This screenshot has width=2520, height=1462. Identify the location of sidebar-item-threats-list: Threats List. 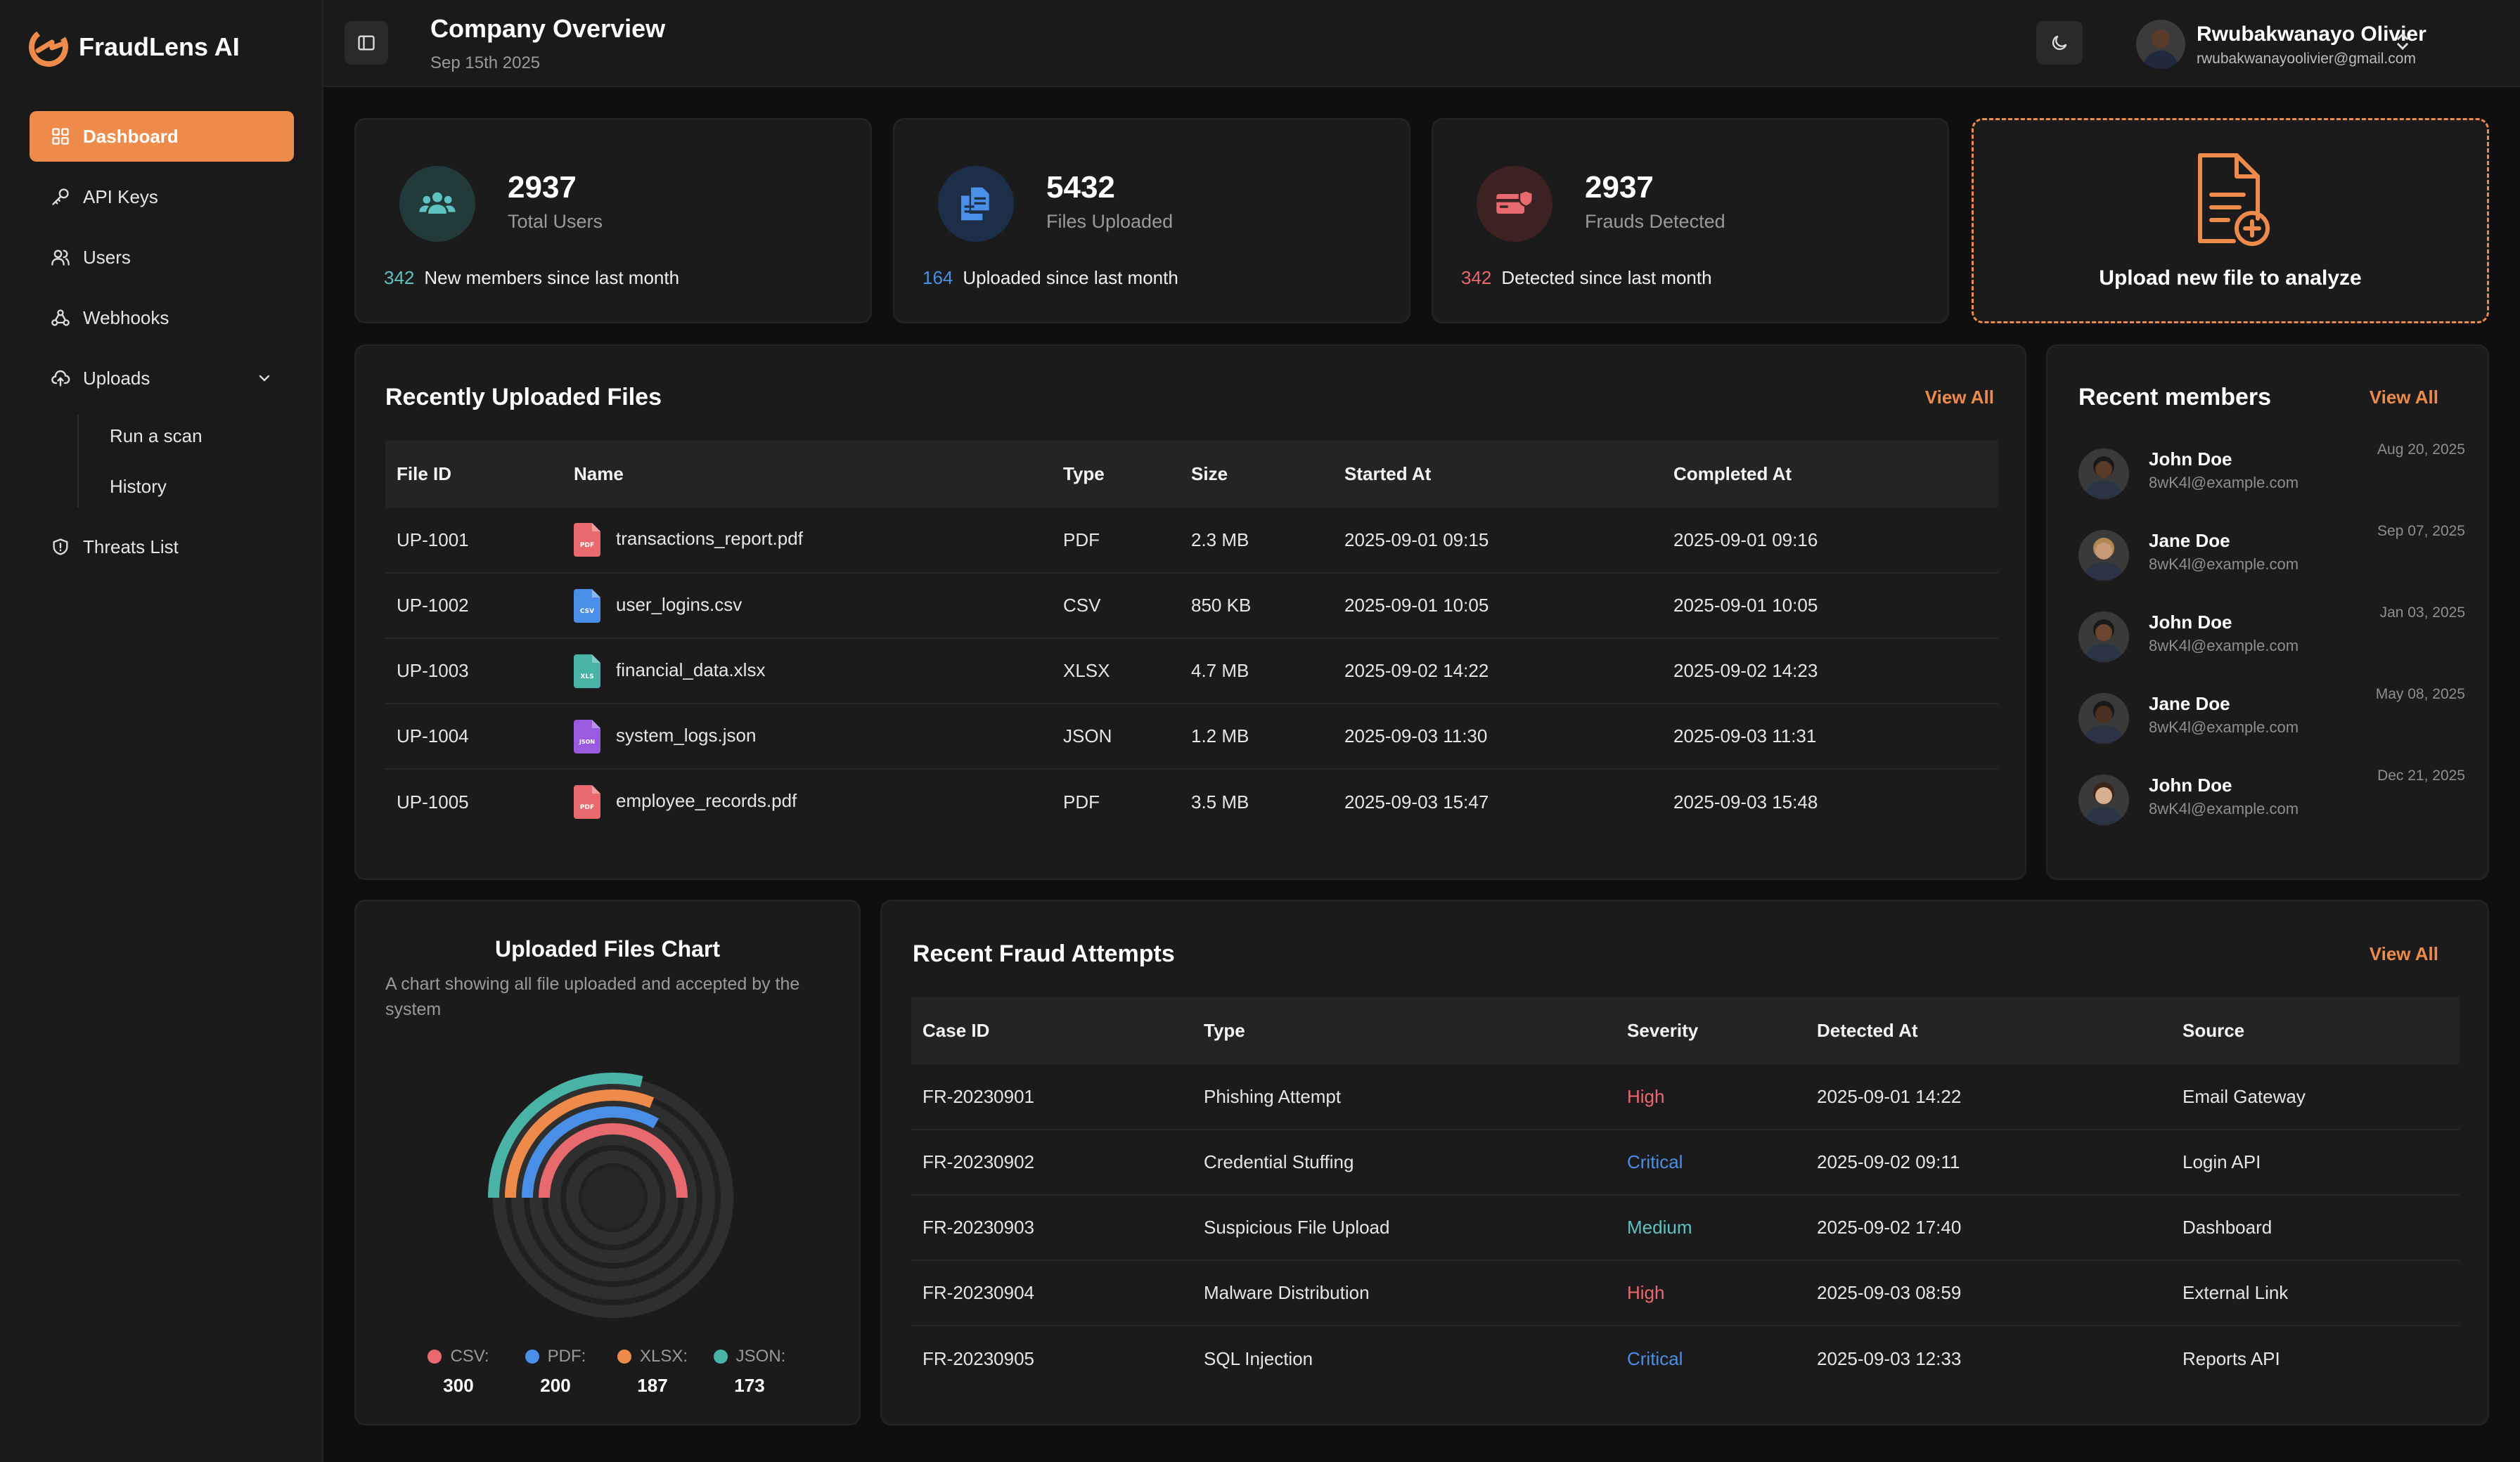
(162, 547).